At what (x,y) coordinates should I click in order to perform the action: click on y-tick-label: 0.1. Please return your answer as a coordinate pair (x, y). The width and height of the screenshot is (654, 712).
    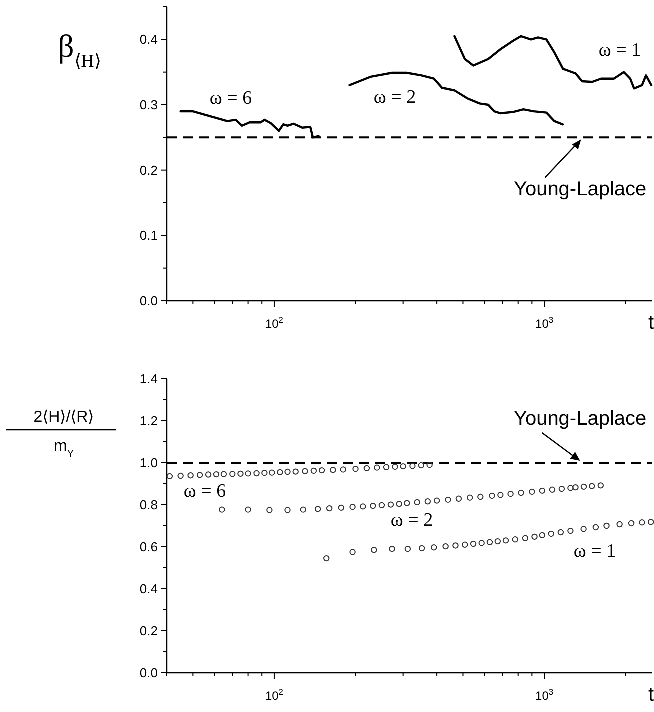
    Looking at the image, I should click on (149, 236).